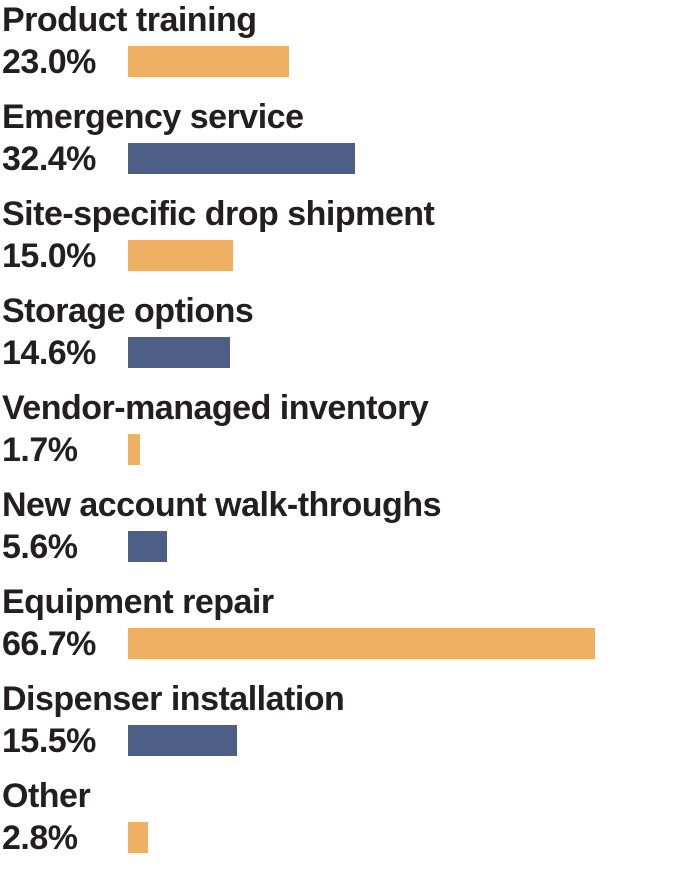  I want to click on category-label: Emergency service, so click(153, 117).